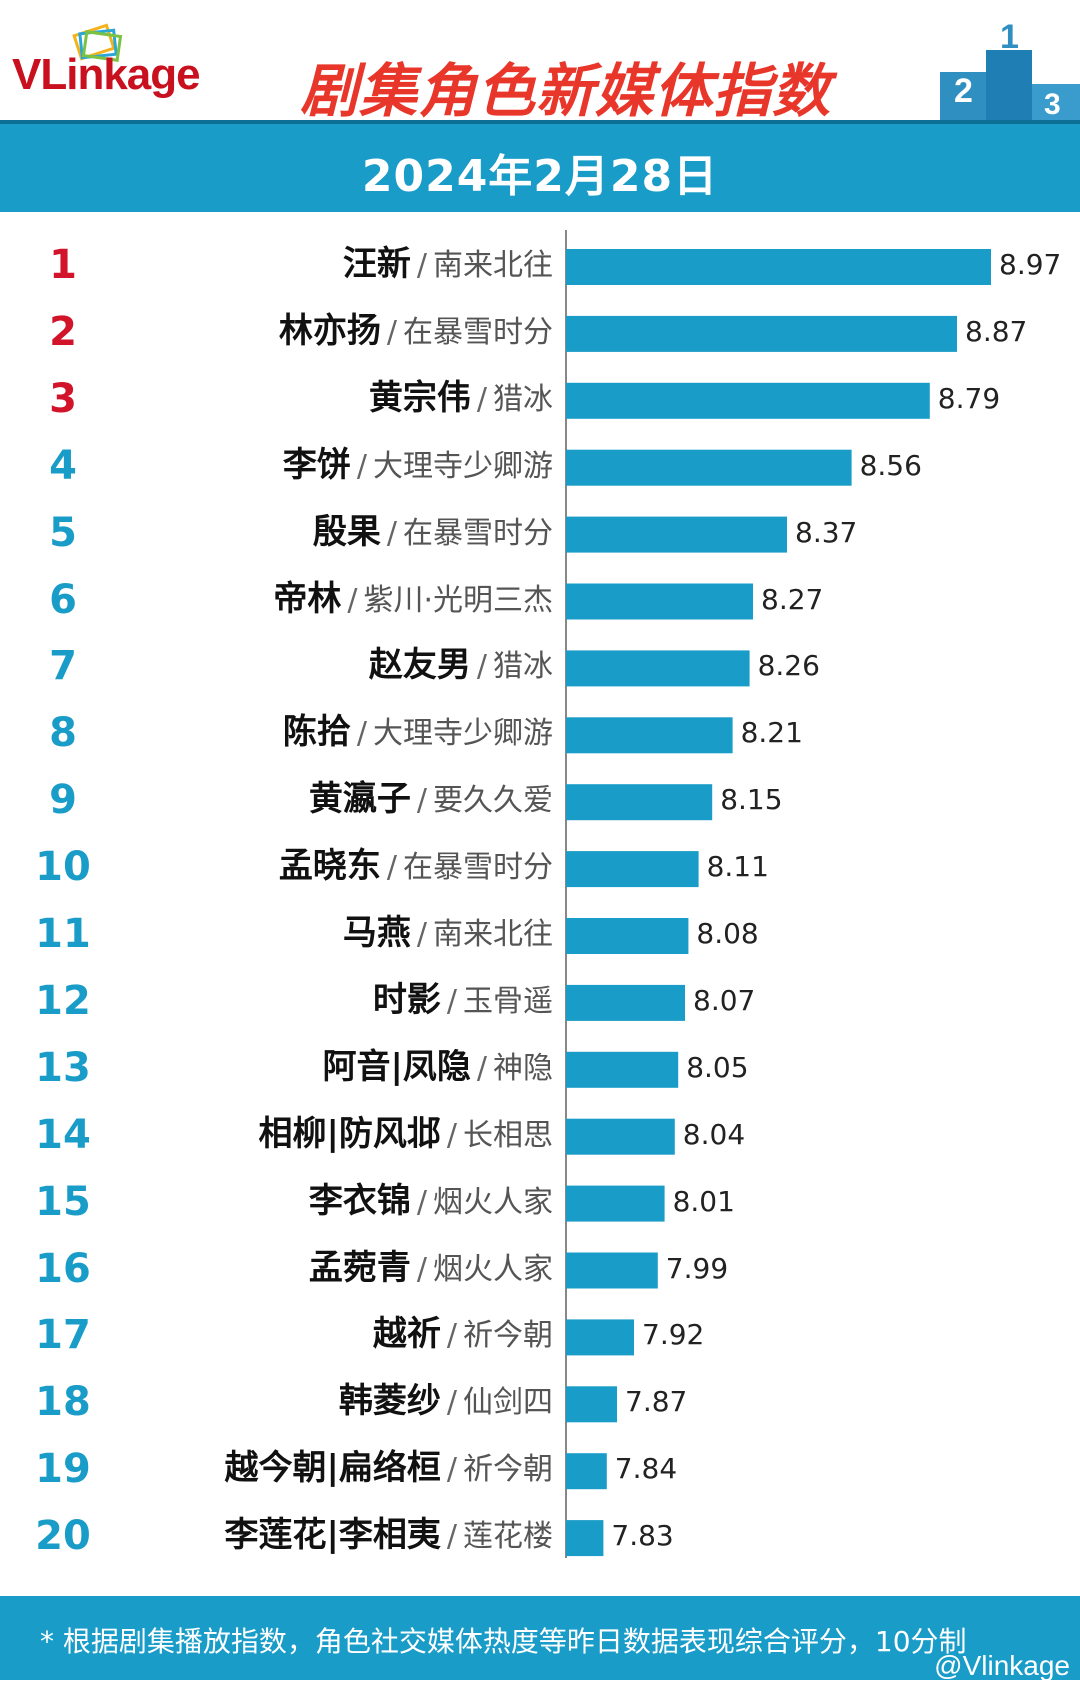  I want to click on rank-number: 3, so click(63, 398).